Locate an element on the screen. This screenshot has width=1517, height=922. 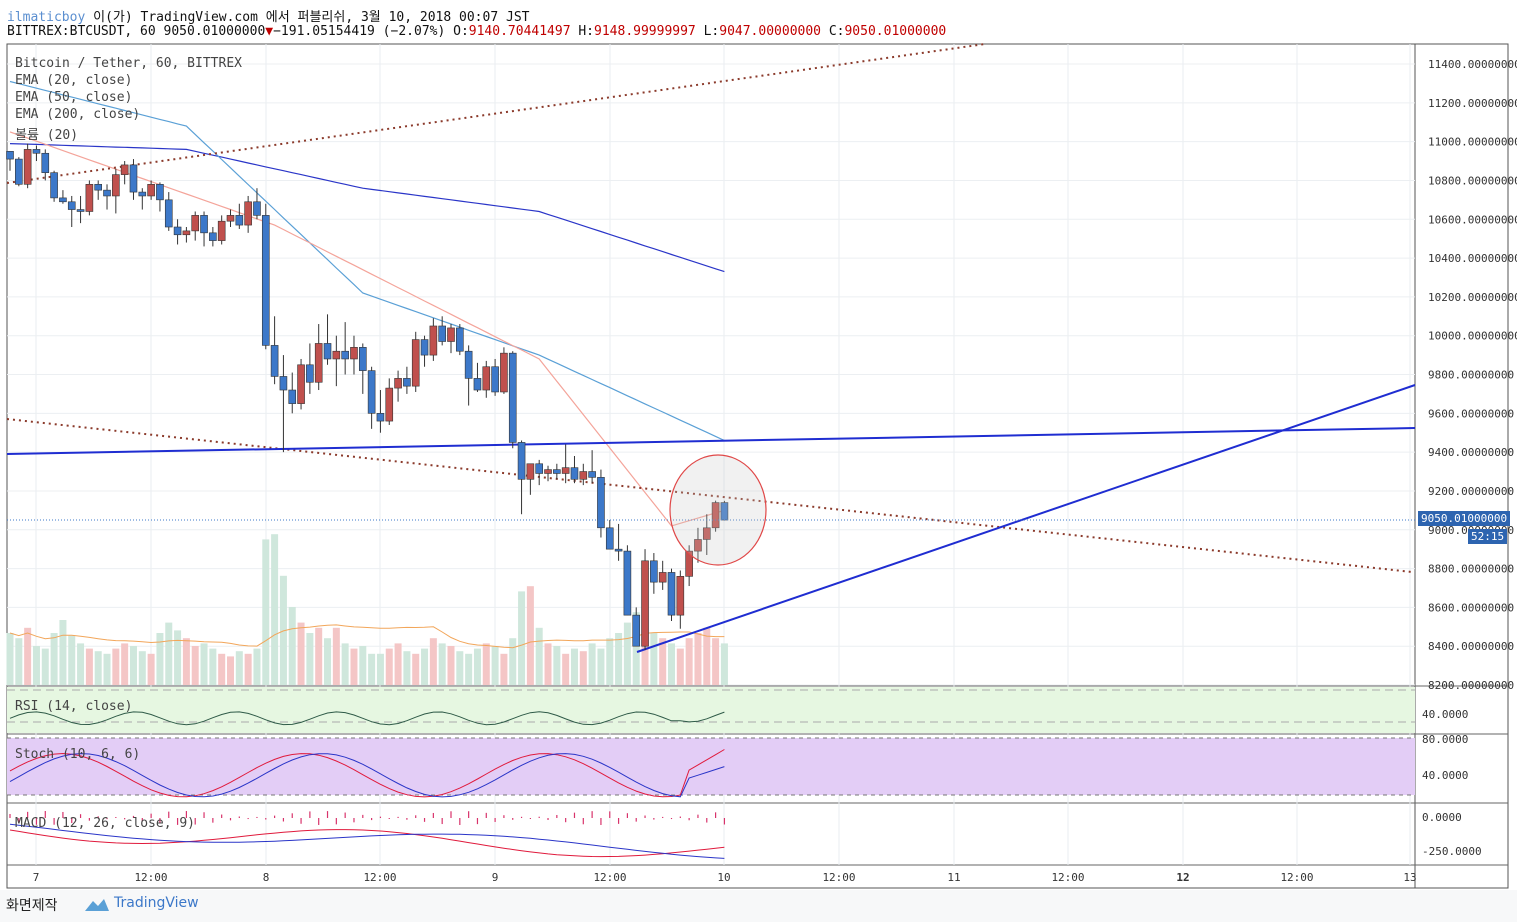
tradingview-logo-icon is located at coordinates (97, 905).